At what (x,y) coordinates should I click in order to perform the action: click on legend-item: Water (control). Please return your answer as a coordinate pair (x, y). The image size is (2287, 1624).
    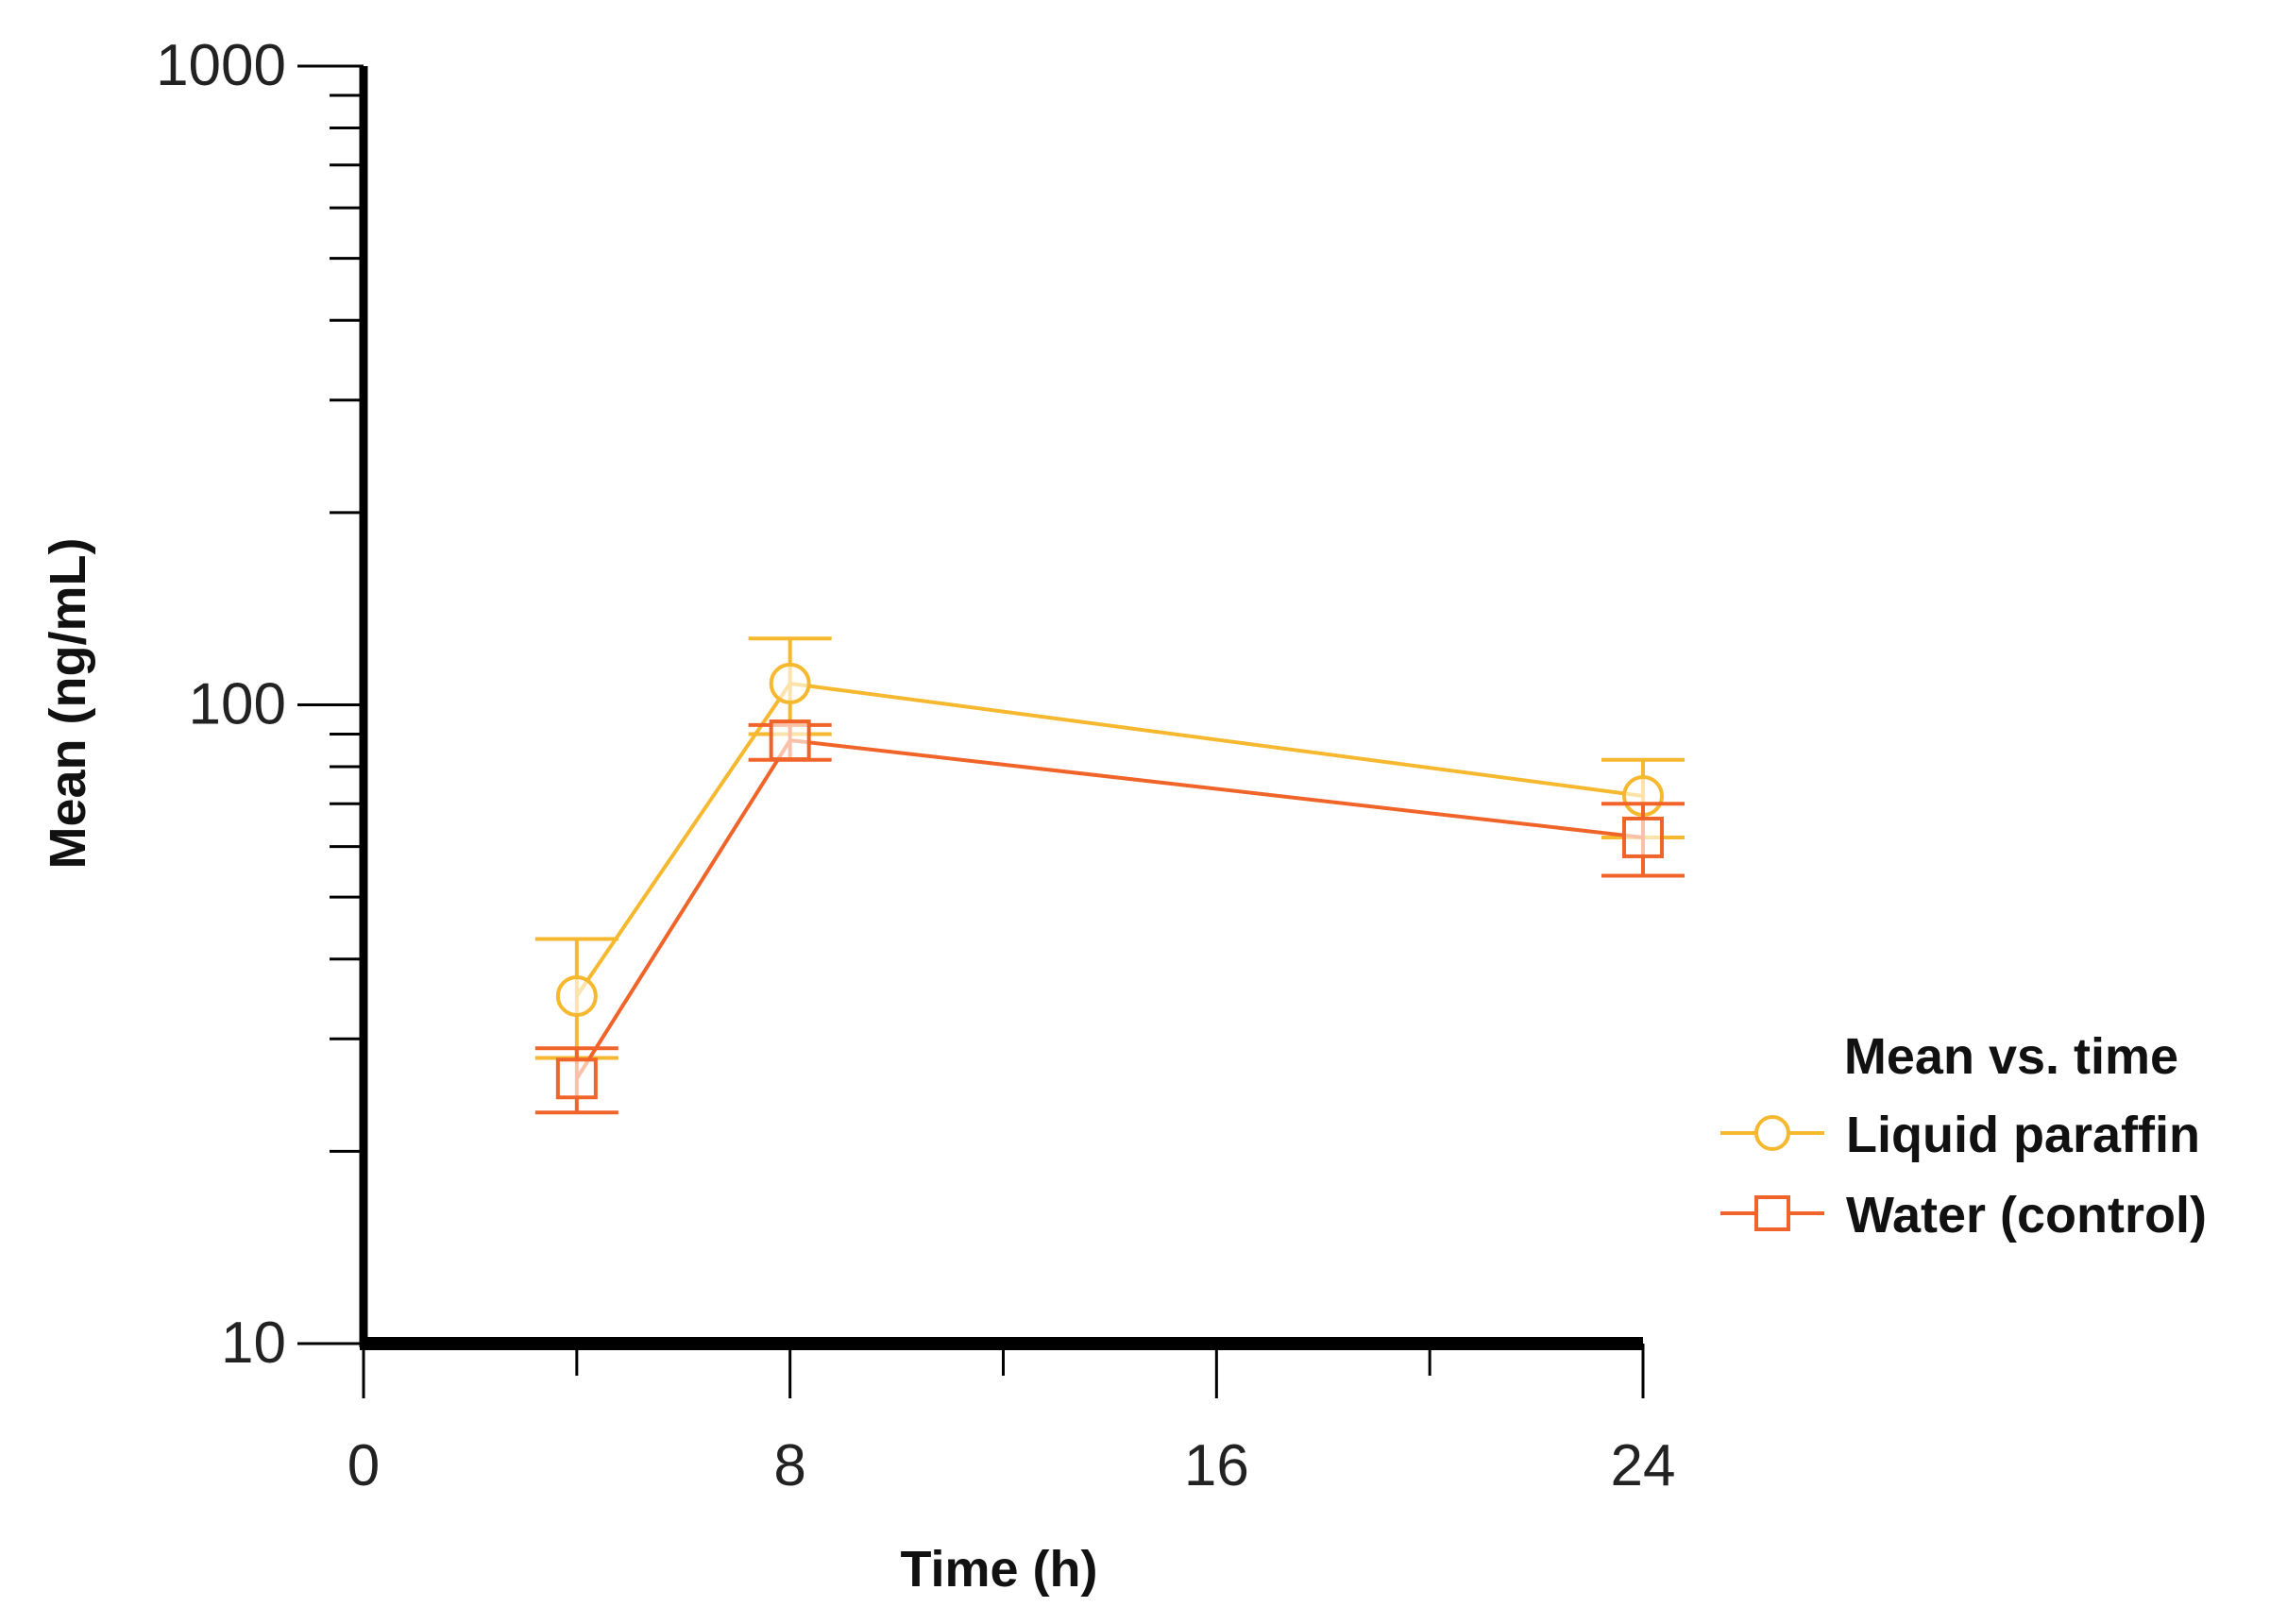
    Looking at the image, I should click on (1963, 1215).